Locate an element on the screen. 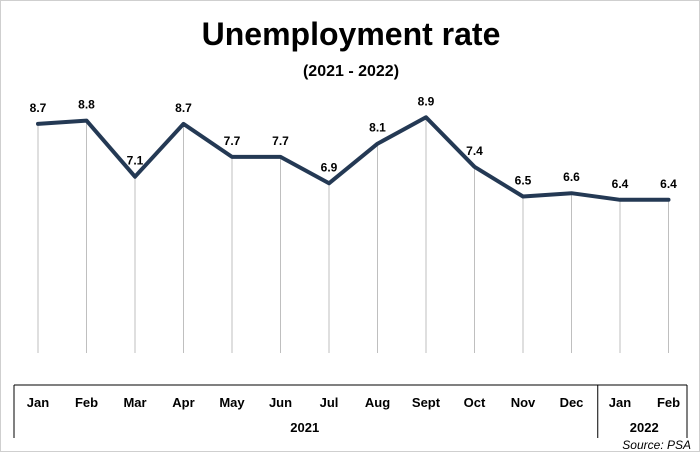  x-tick-label: Dec is located at coordinates (572, 402).